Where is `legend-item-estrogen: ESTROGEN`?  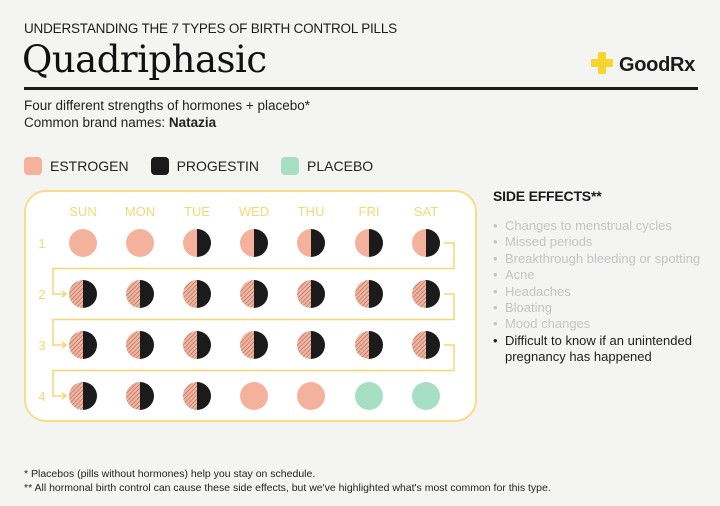 legend-item-estrogen: ESTROGEN is located at coordinates (76, 166).